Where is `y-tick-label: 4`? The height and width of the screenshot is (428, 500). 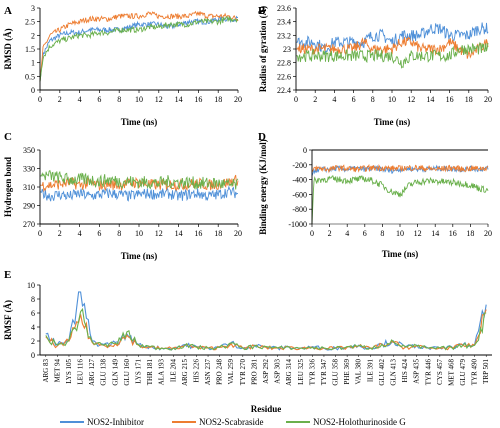
y-tick-label: 4 is located at coordinates (33, 327).